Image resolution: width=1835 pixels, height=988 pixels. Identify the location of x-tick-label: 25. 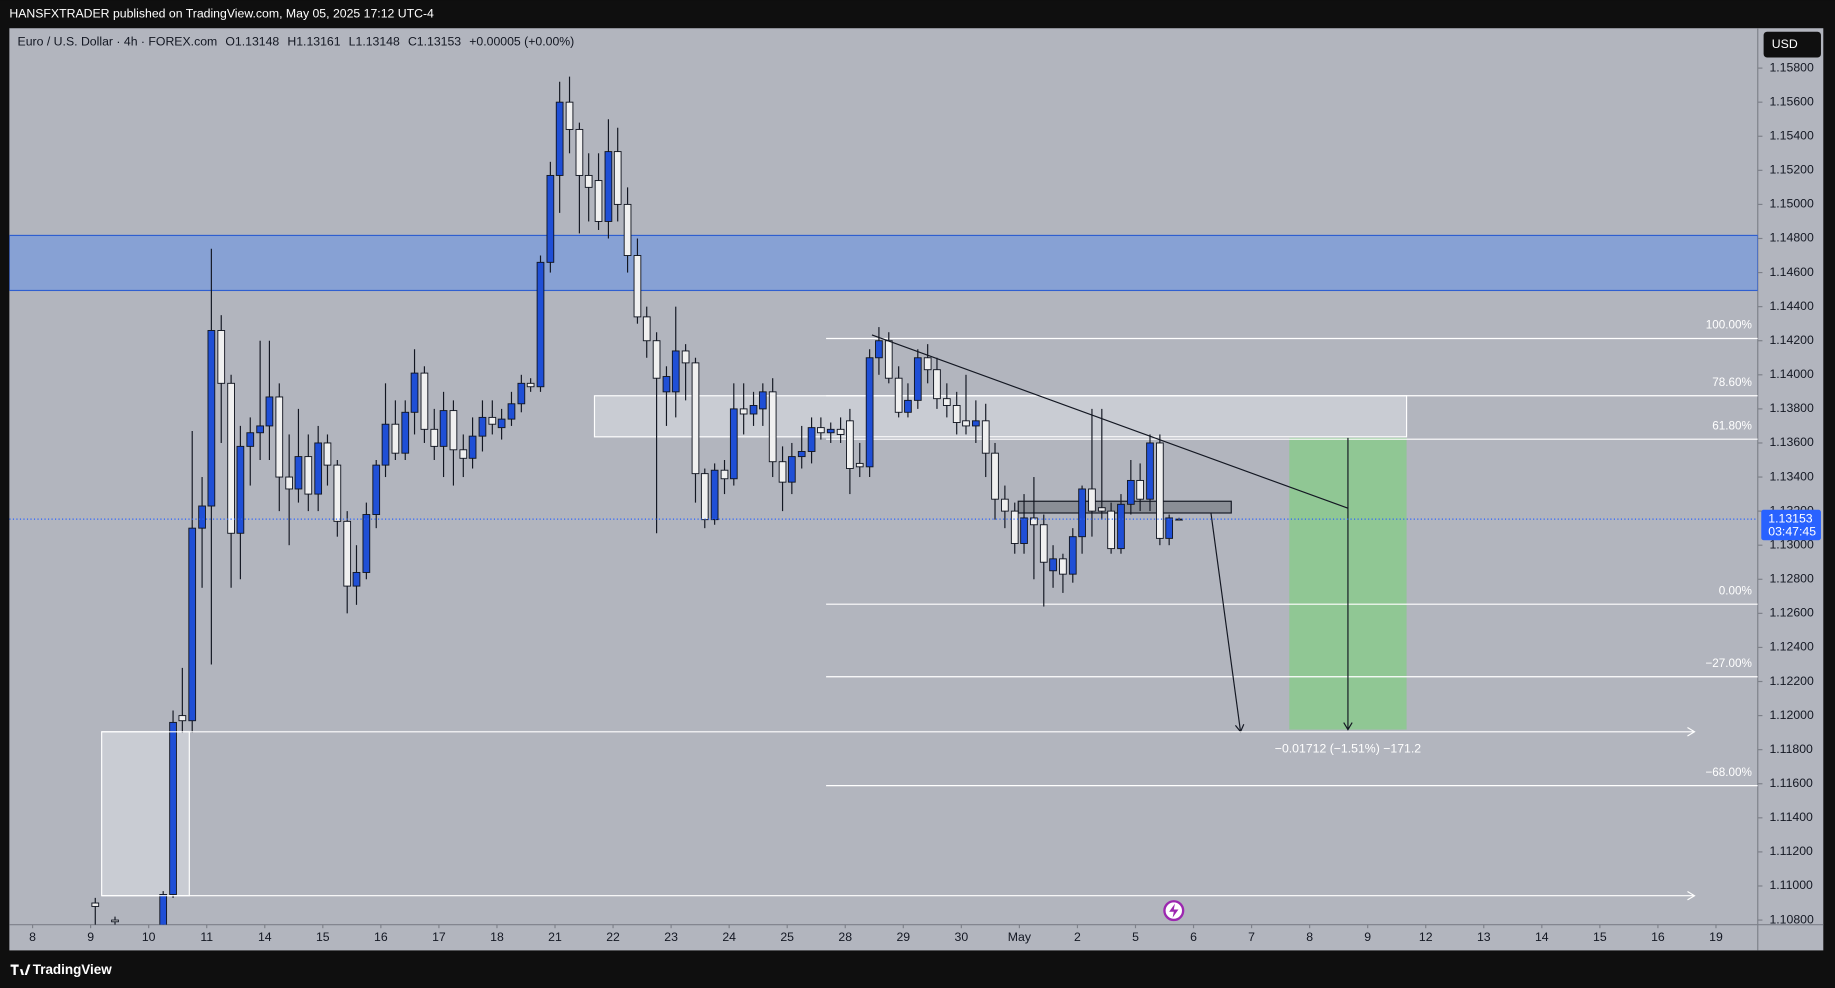
(787, 937).